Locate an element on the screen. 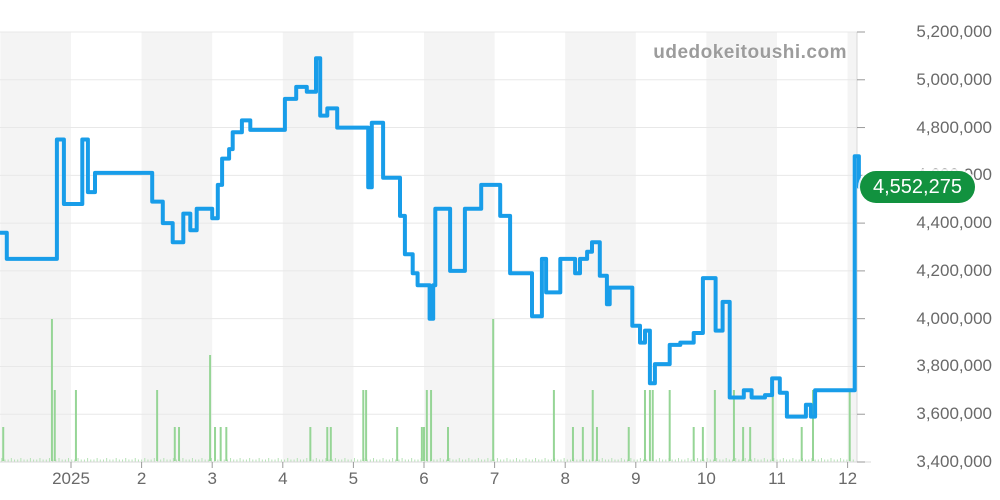  x-axis-label: 8 is located at coordinates (565, 478).